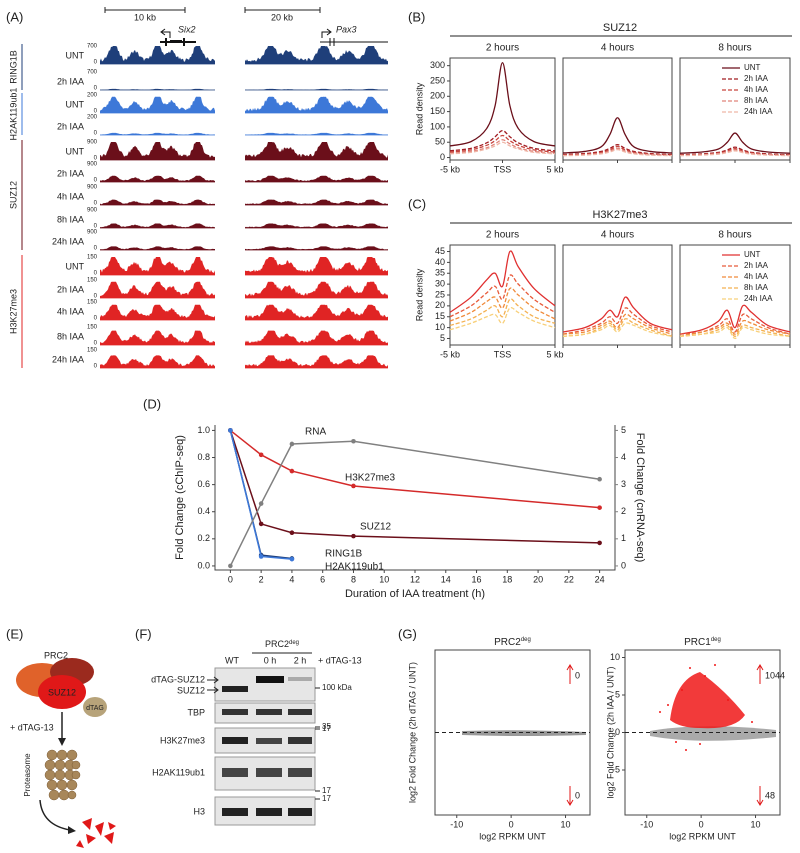  What do you see at coordinates (524, 733) in the screenshot?
I see `point-cloud` at bounding box center [524, 733].